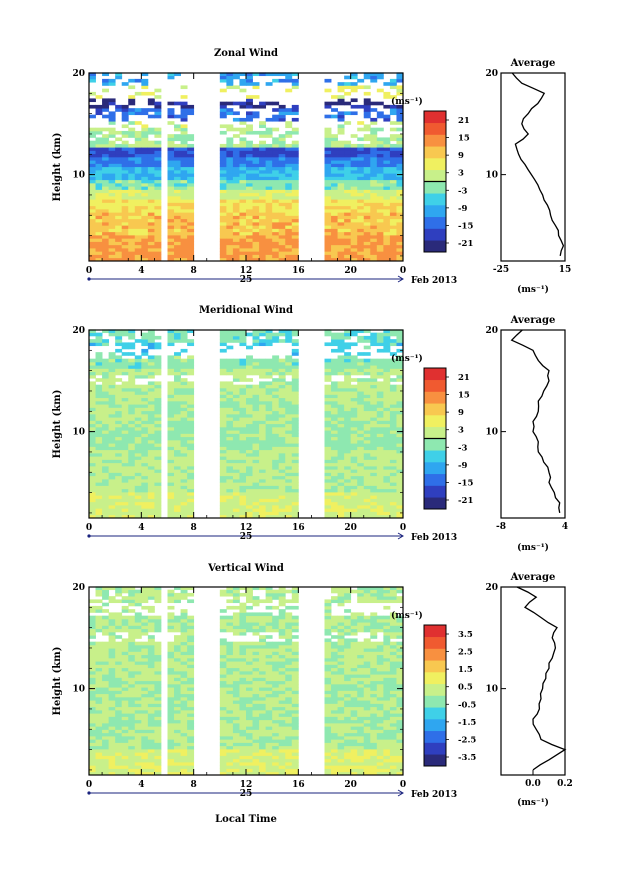 The width and height of the screenshot is (619, 873). What do you see at coordinates (465, 244) in the screenshot?
I see `colorbar-tick-label: -21` at bounding box center [465, 244].